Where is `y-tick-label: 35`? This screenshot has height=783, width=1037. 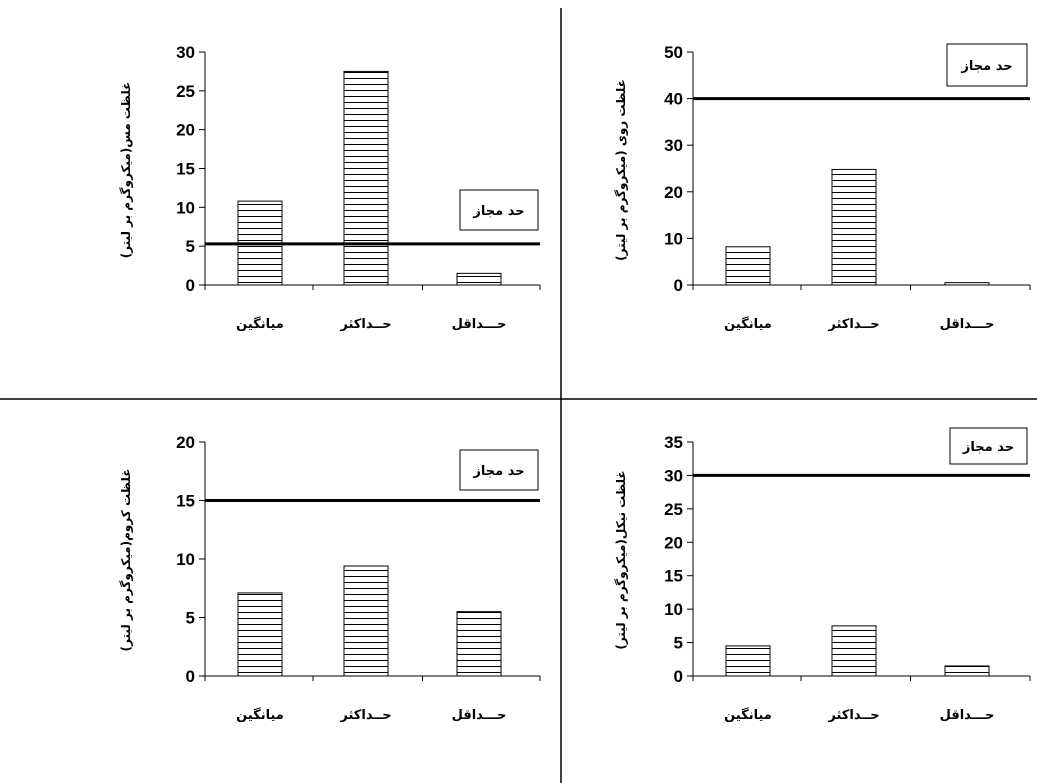 y-tick-label: 35 is located at coordinates (673, 442).